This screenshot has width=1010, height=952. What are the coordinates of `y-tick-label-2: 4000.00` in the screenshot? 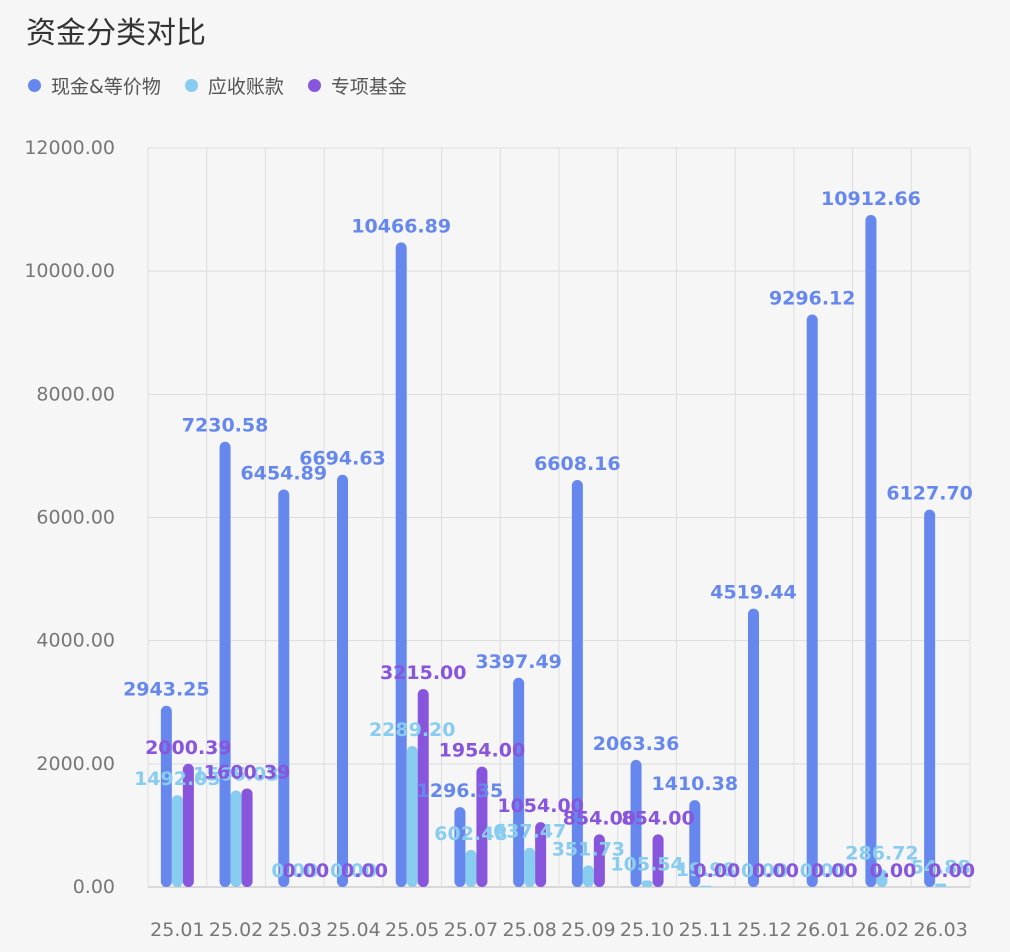 It's located at (75, 641).